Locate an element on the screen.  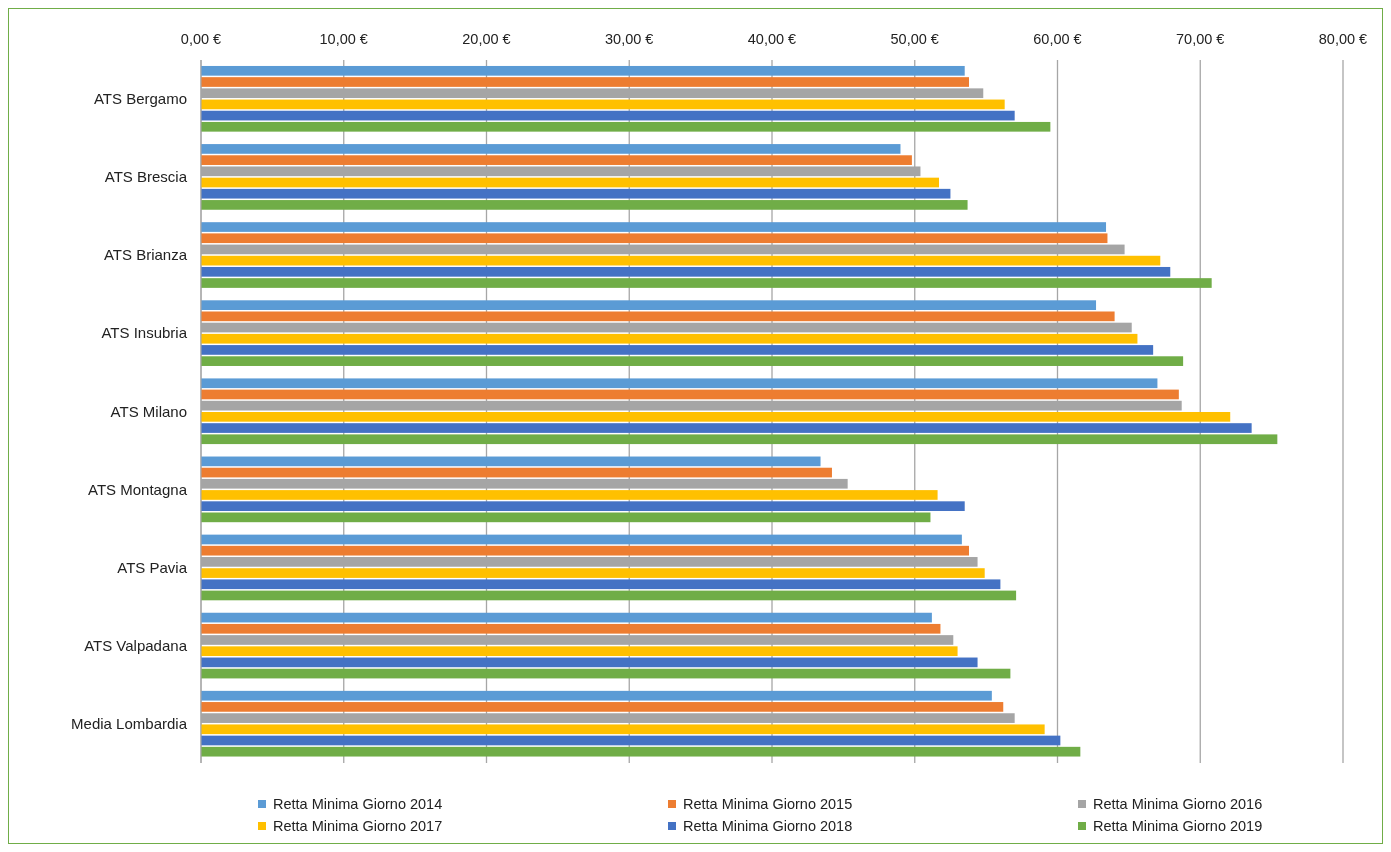
y-tick-label: ATS Montagna is located at coordinates (138, 489).